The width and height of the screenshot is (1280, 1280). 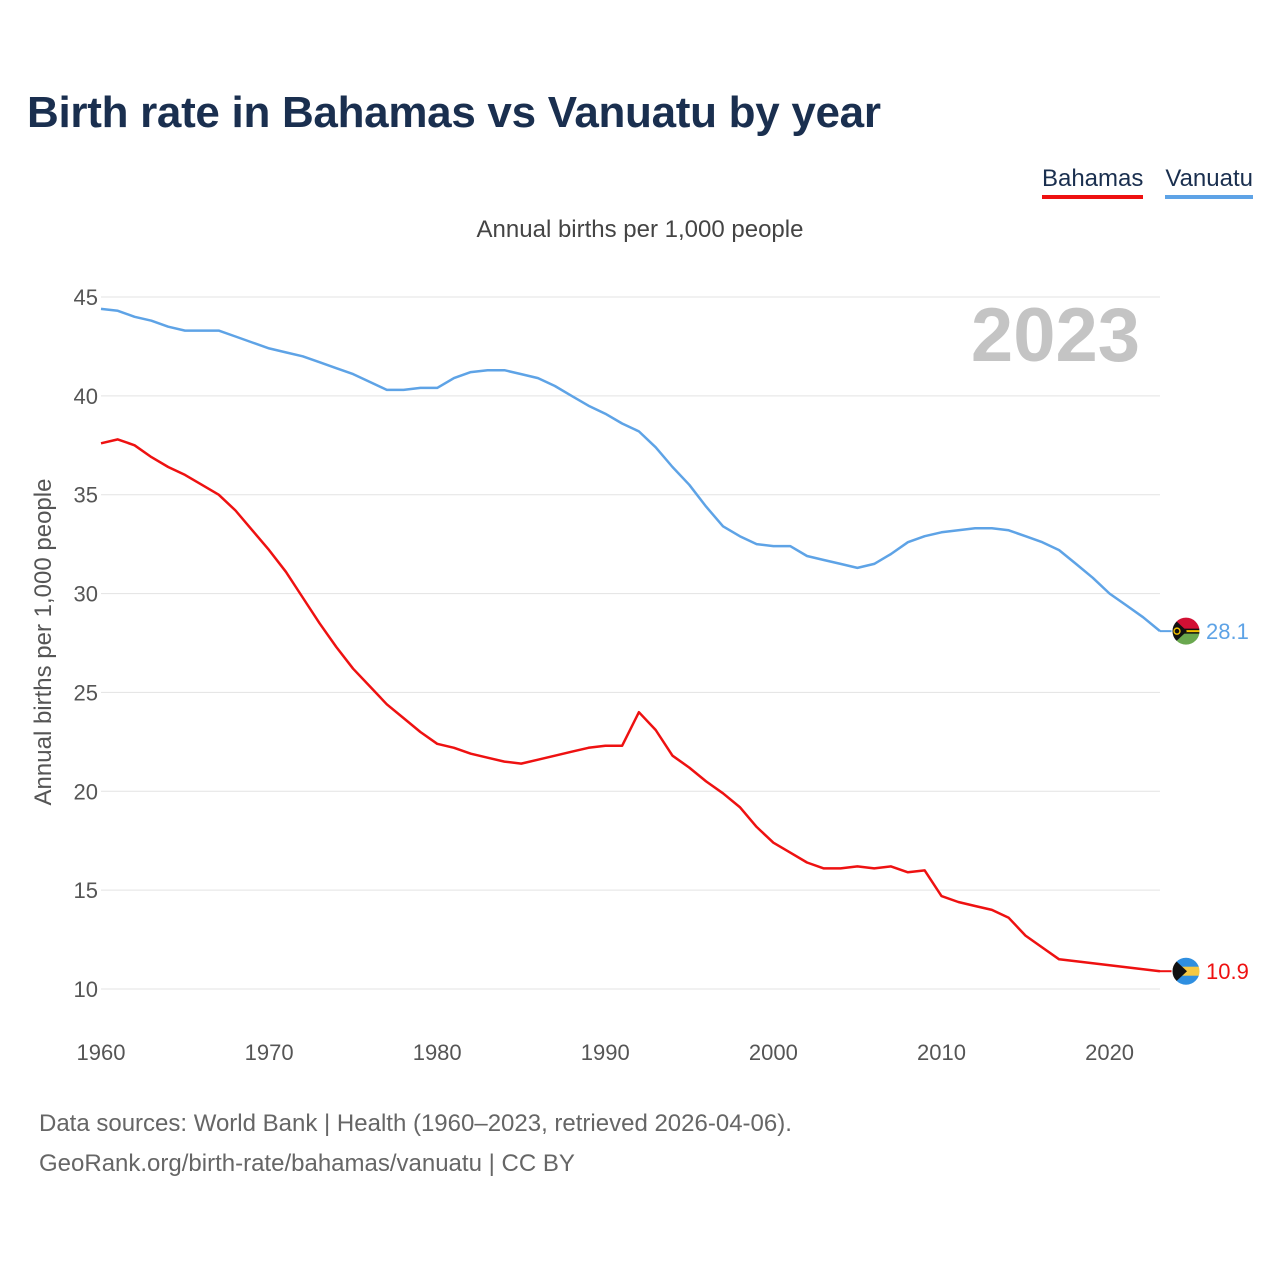 I want to click on end-markers: 10.9 28.1, so click(x=1204, y=801).